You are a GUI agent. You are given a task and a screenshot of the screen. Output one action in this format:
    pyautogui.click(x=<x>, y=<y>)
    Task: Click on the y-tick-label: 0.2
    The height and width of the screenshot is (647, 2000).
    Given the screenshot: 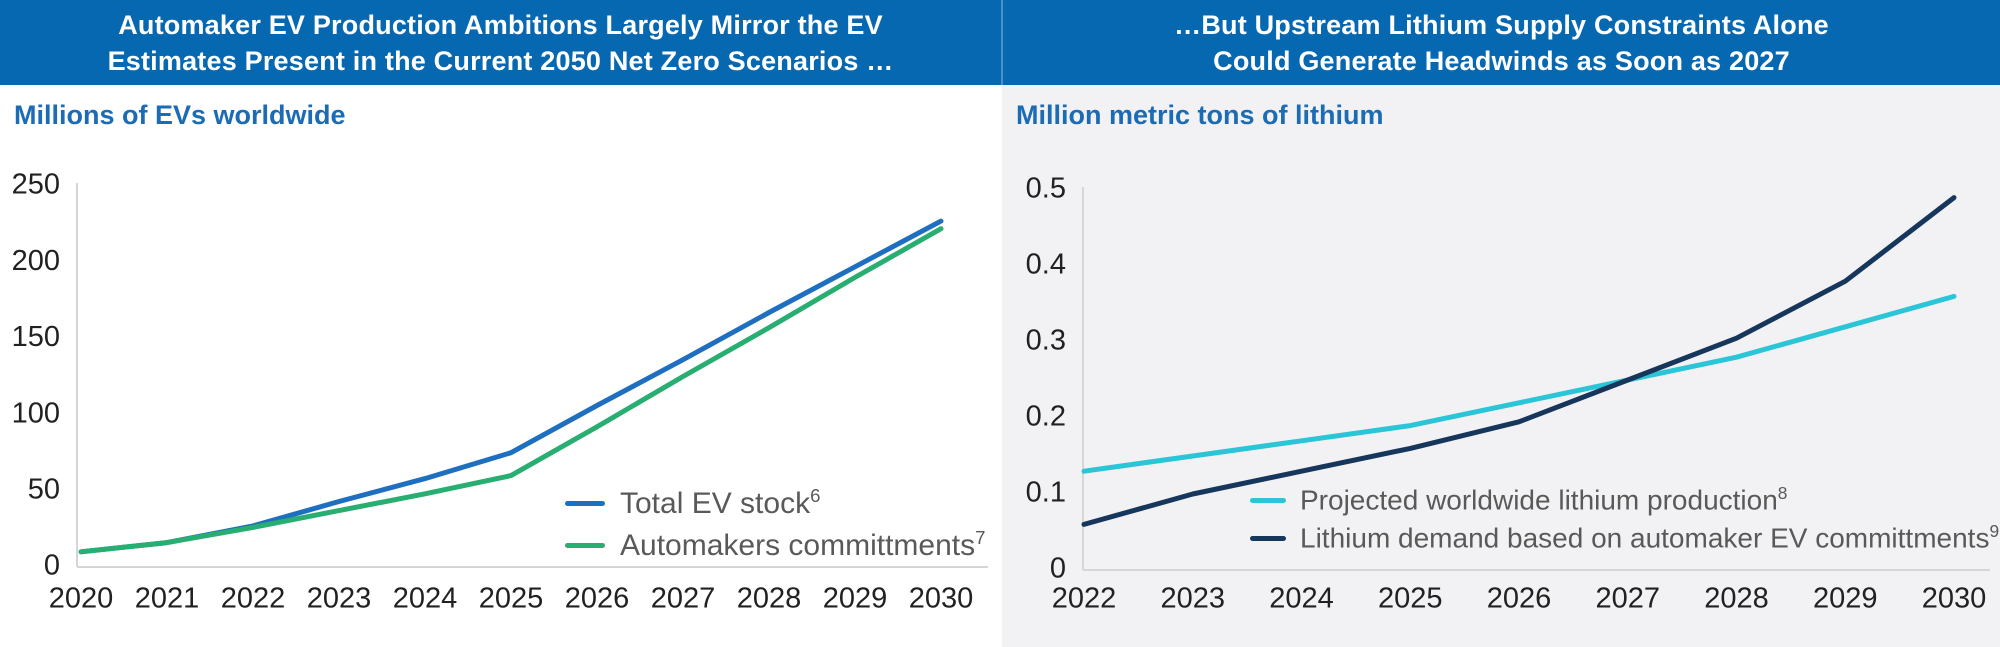 What is the action you would take?
    pyautogui.click(x=1046, y=417)
    